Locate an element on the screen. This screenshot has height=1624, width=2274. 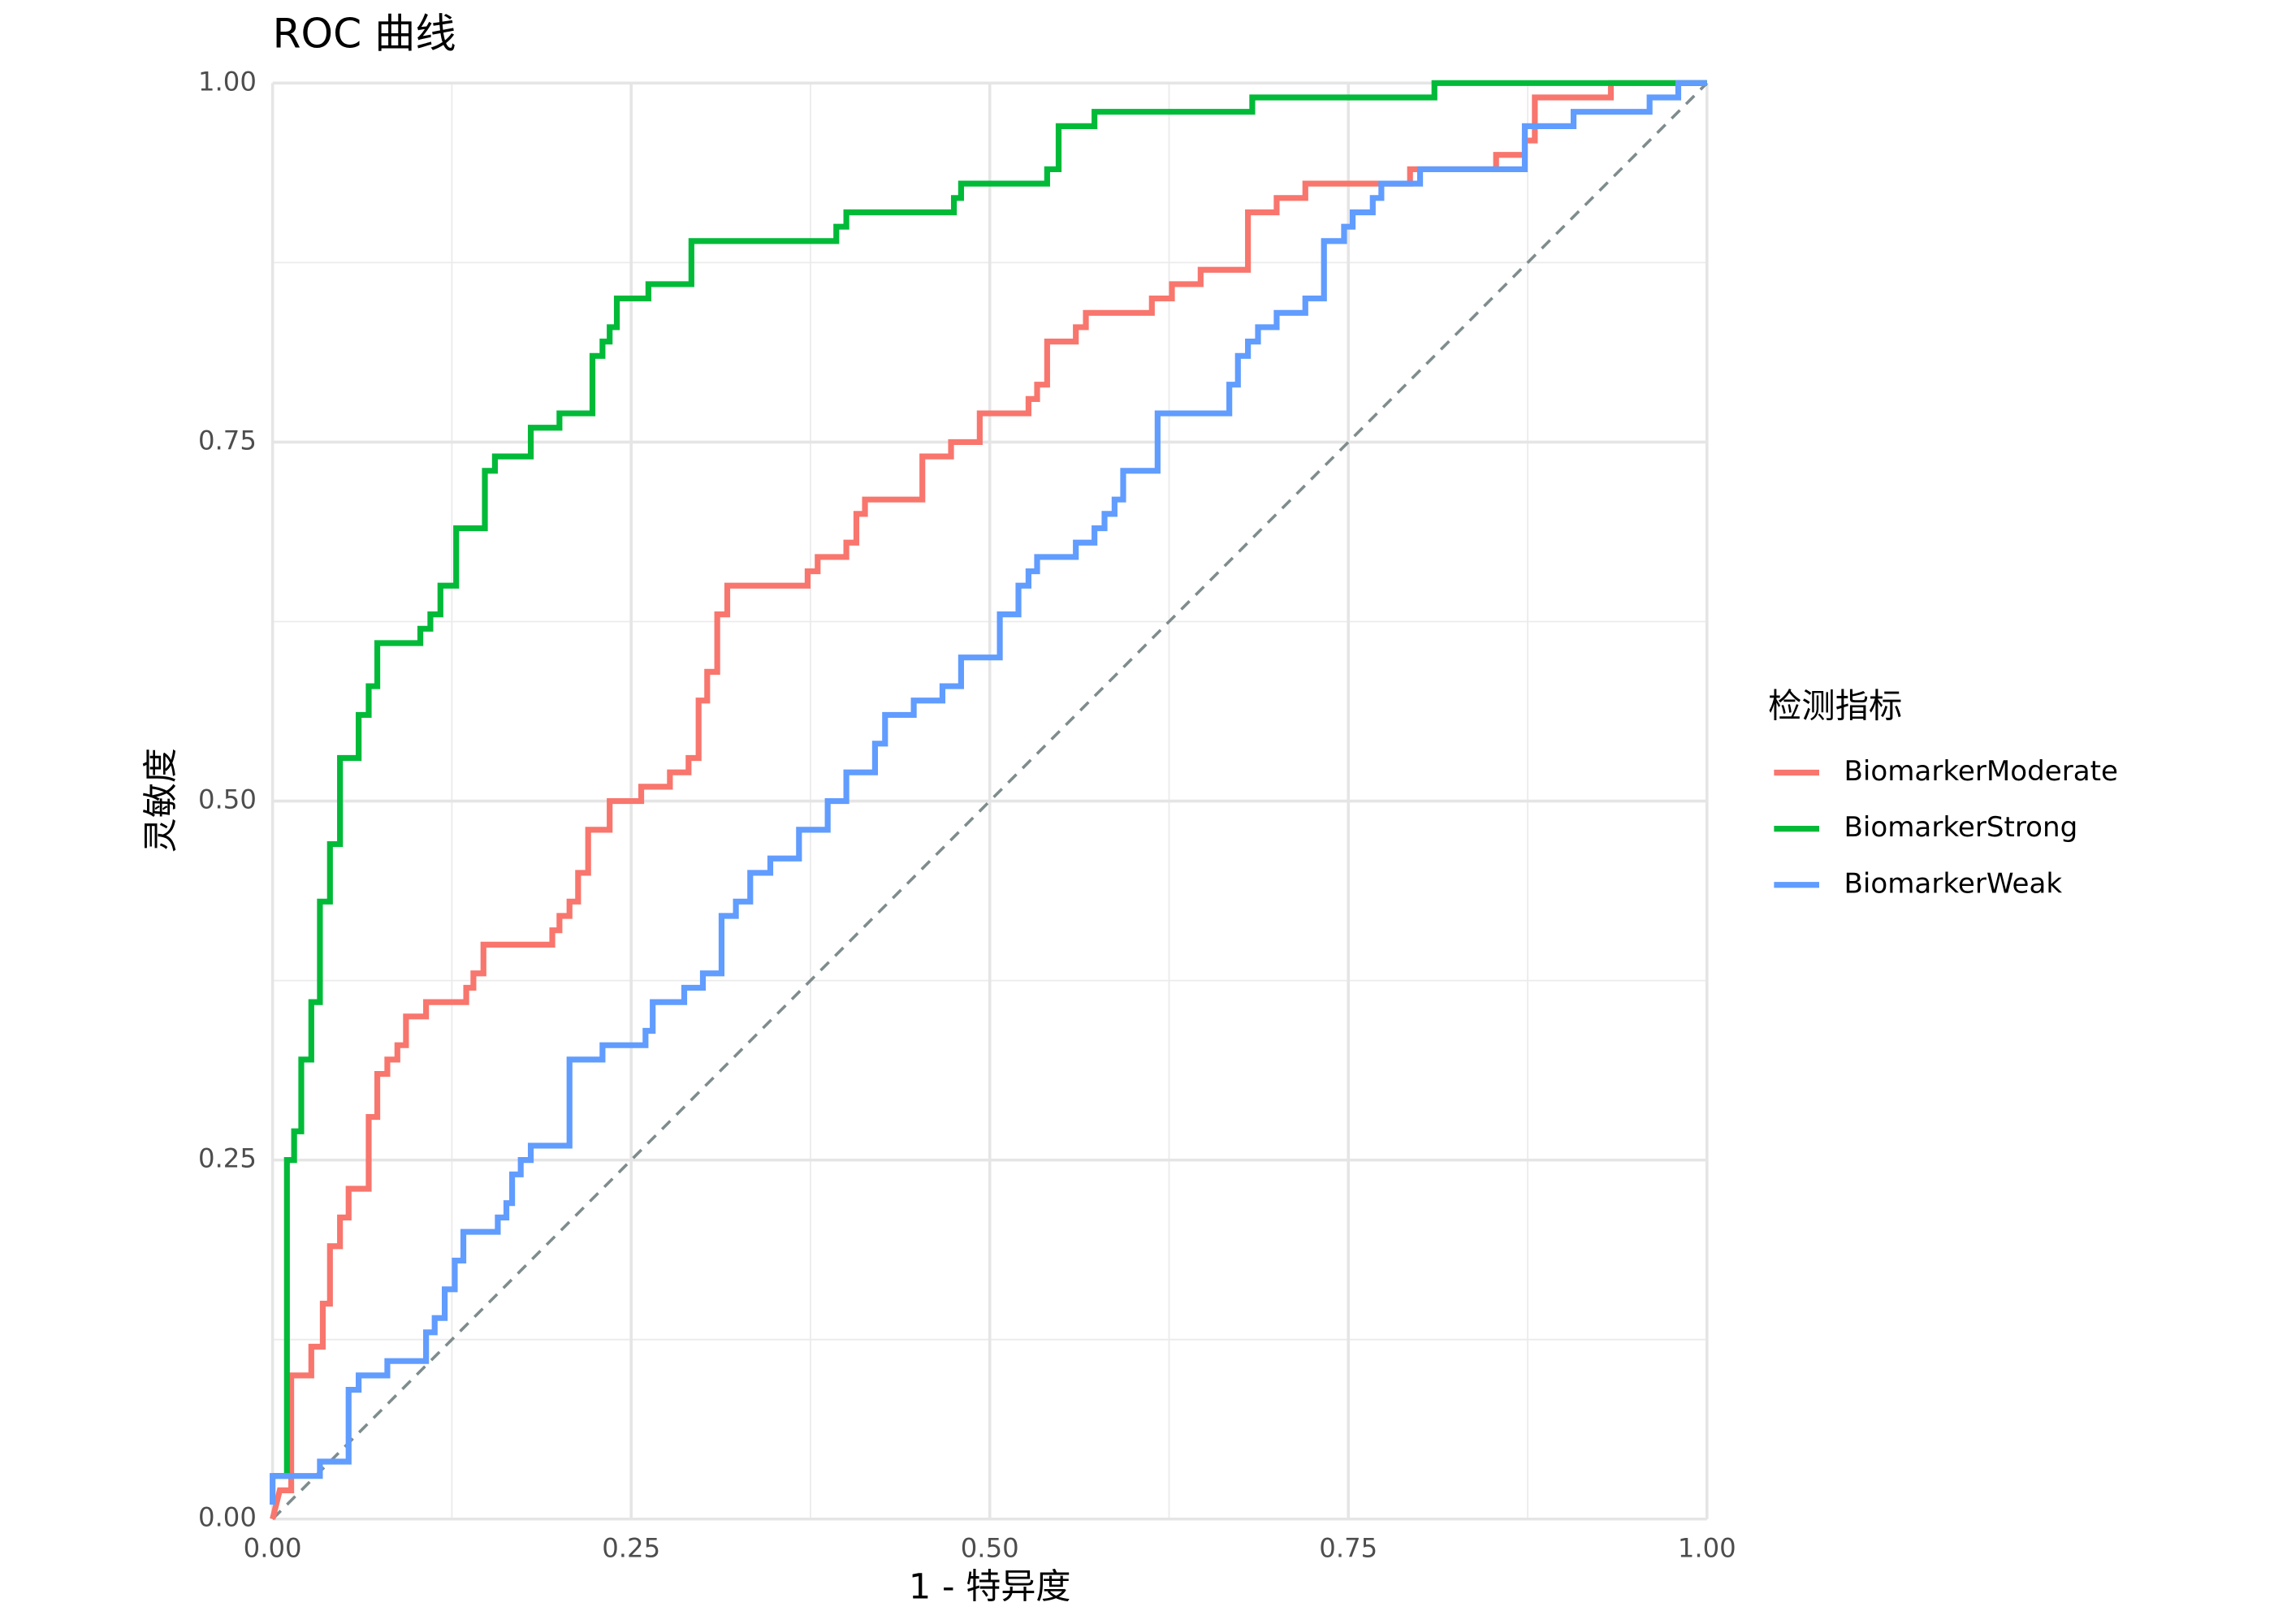
x-tick-label: 0.00 is located at coordinates (273, 1548).